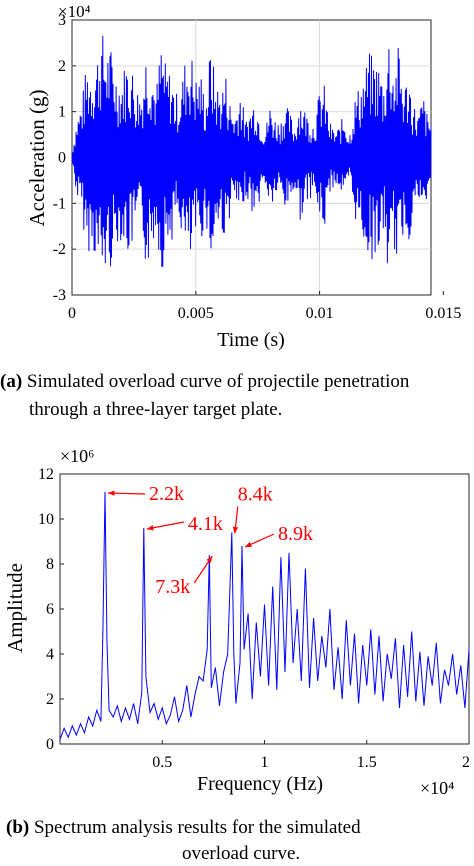 Image resolution: width=474 pixels, height=866 pixels. I want to click on y-tick-label: 3, so click(62, 20).